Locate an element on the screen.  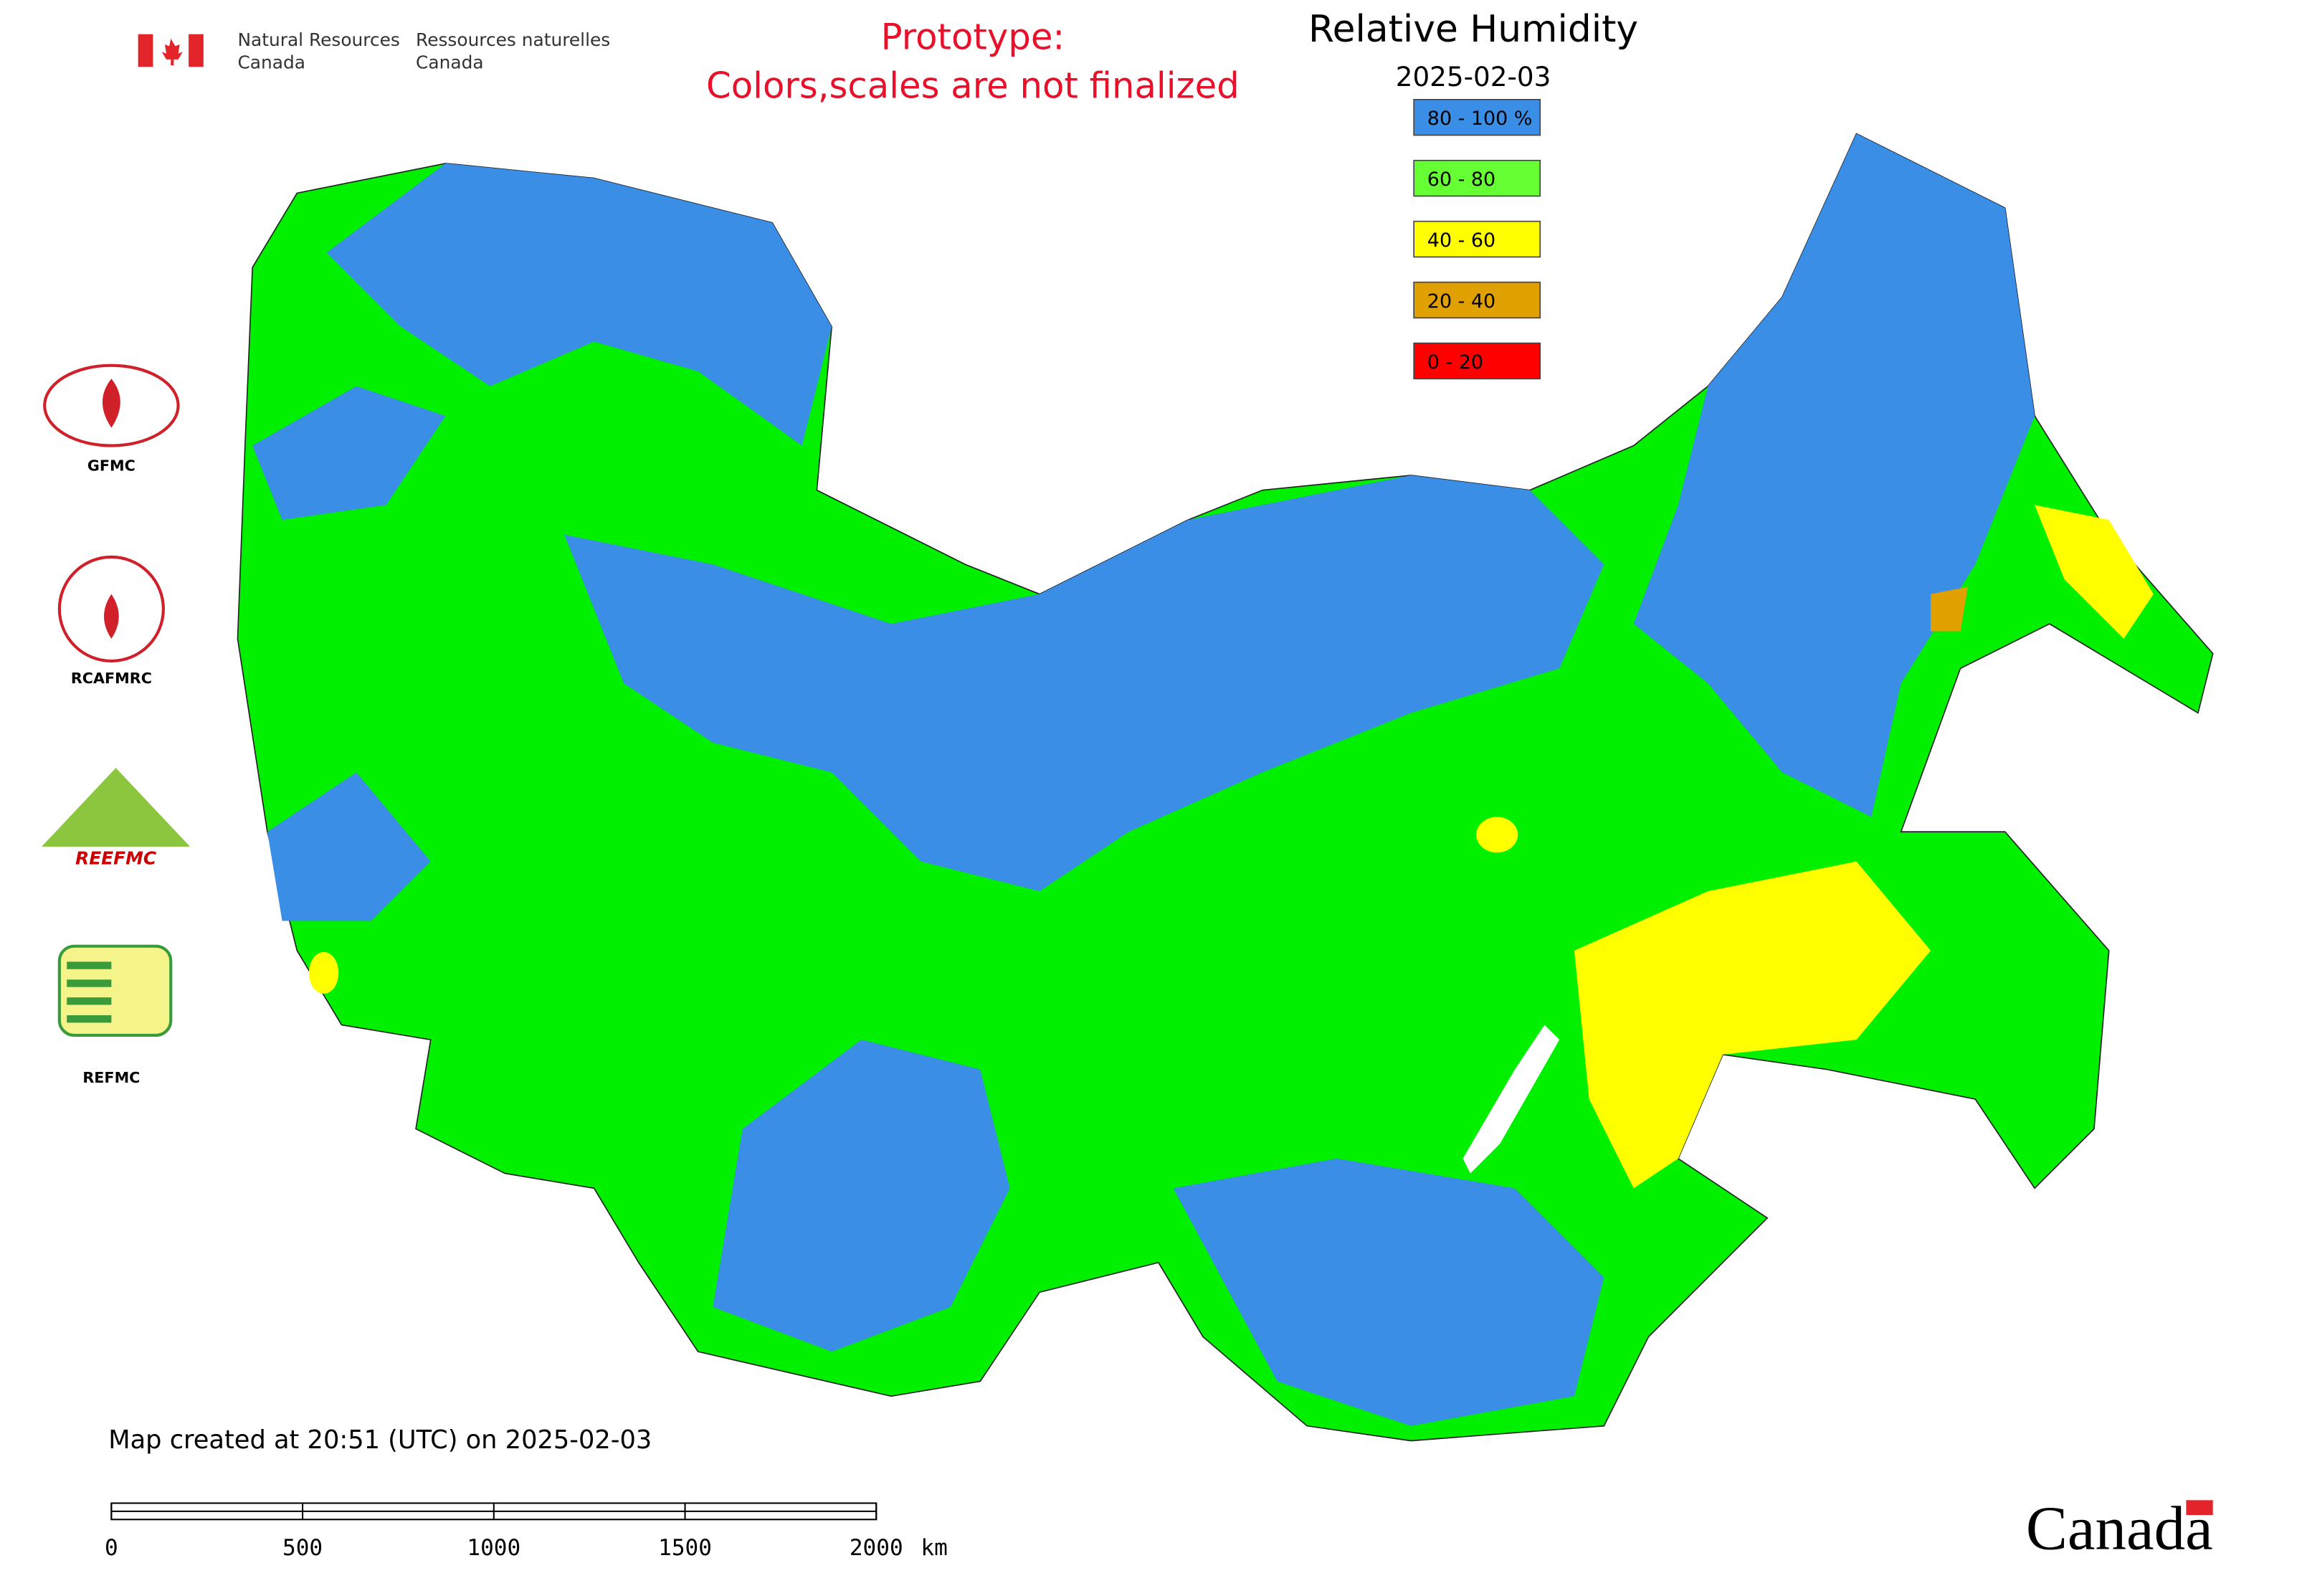
logo-gfmc is located at coordinates (112, 405).